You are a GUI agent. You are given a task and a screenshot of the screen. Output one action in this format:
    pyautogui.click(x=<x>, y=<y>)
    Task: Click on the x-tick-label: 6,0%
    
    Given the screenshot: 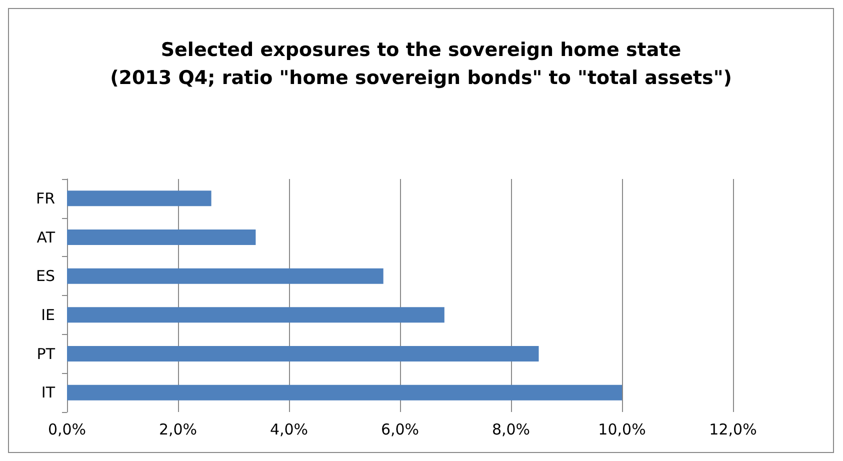 What is the action you would take?
    pyautogui.click(x=400, y=429)
    